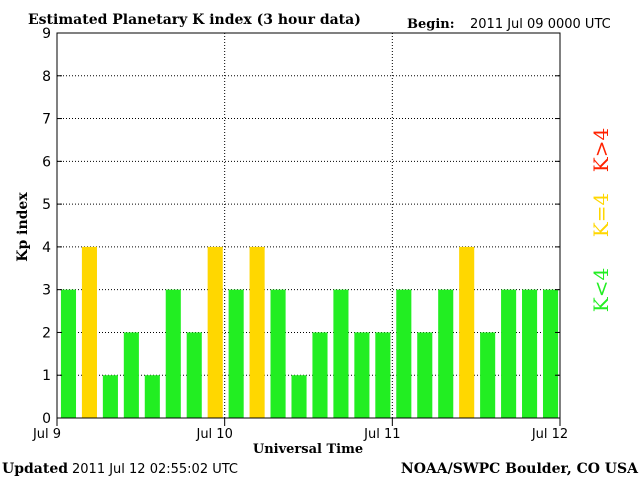 The image size is (640, 480). I want to click on y-tick-label: 2, so click(46, 333).